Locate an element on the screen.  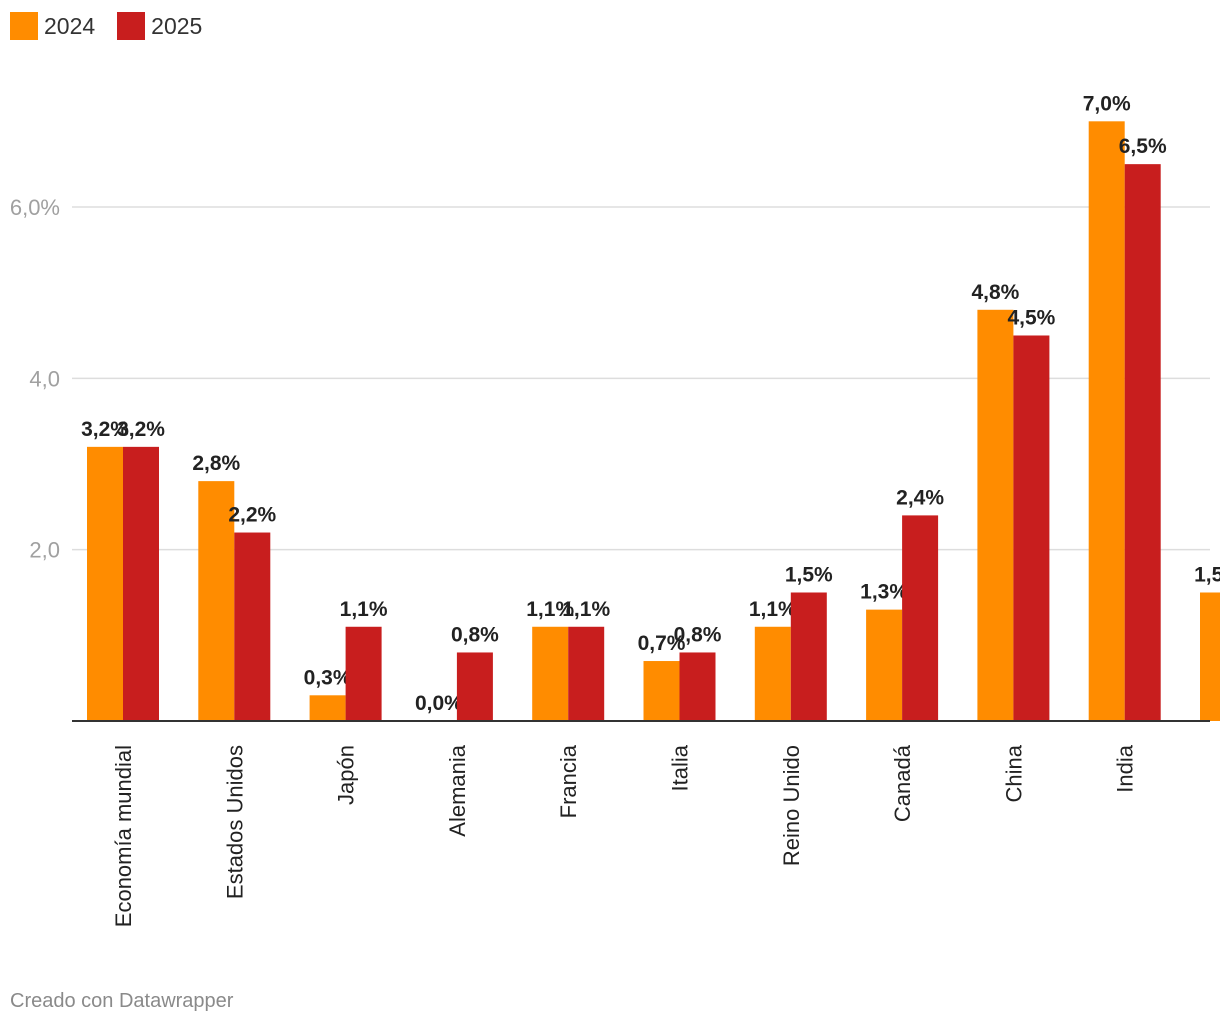
data-label-2025-5: 0,8% is located at coordinates (698, 634).